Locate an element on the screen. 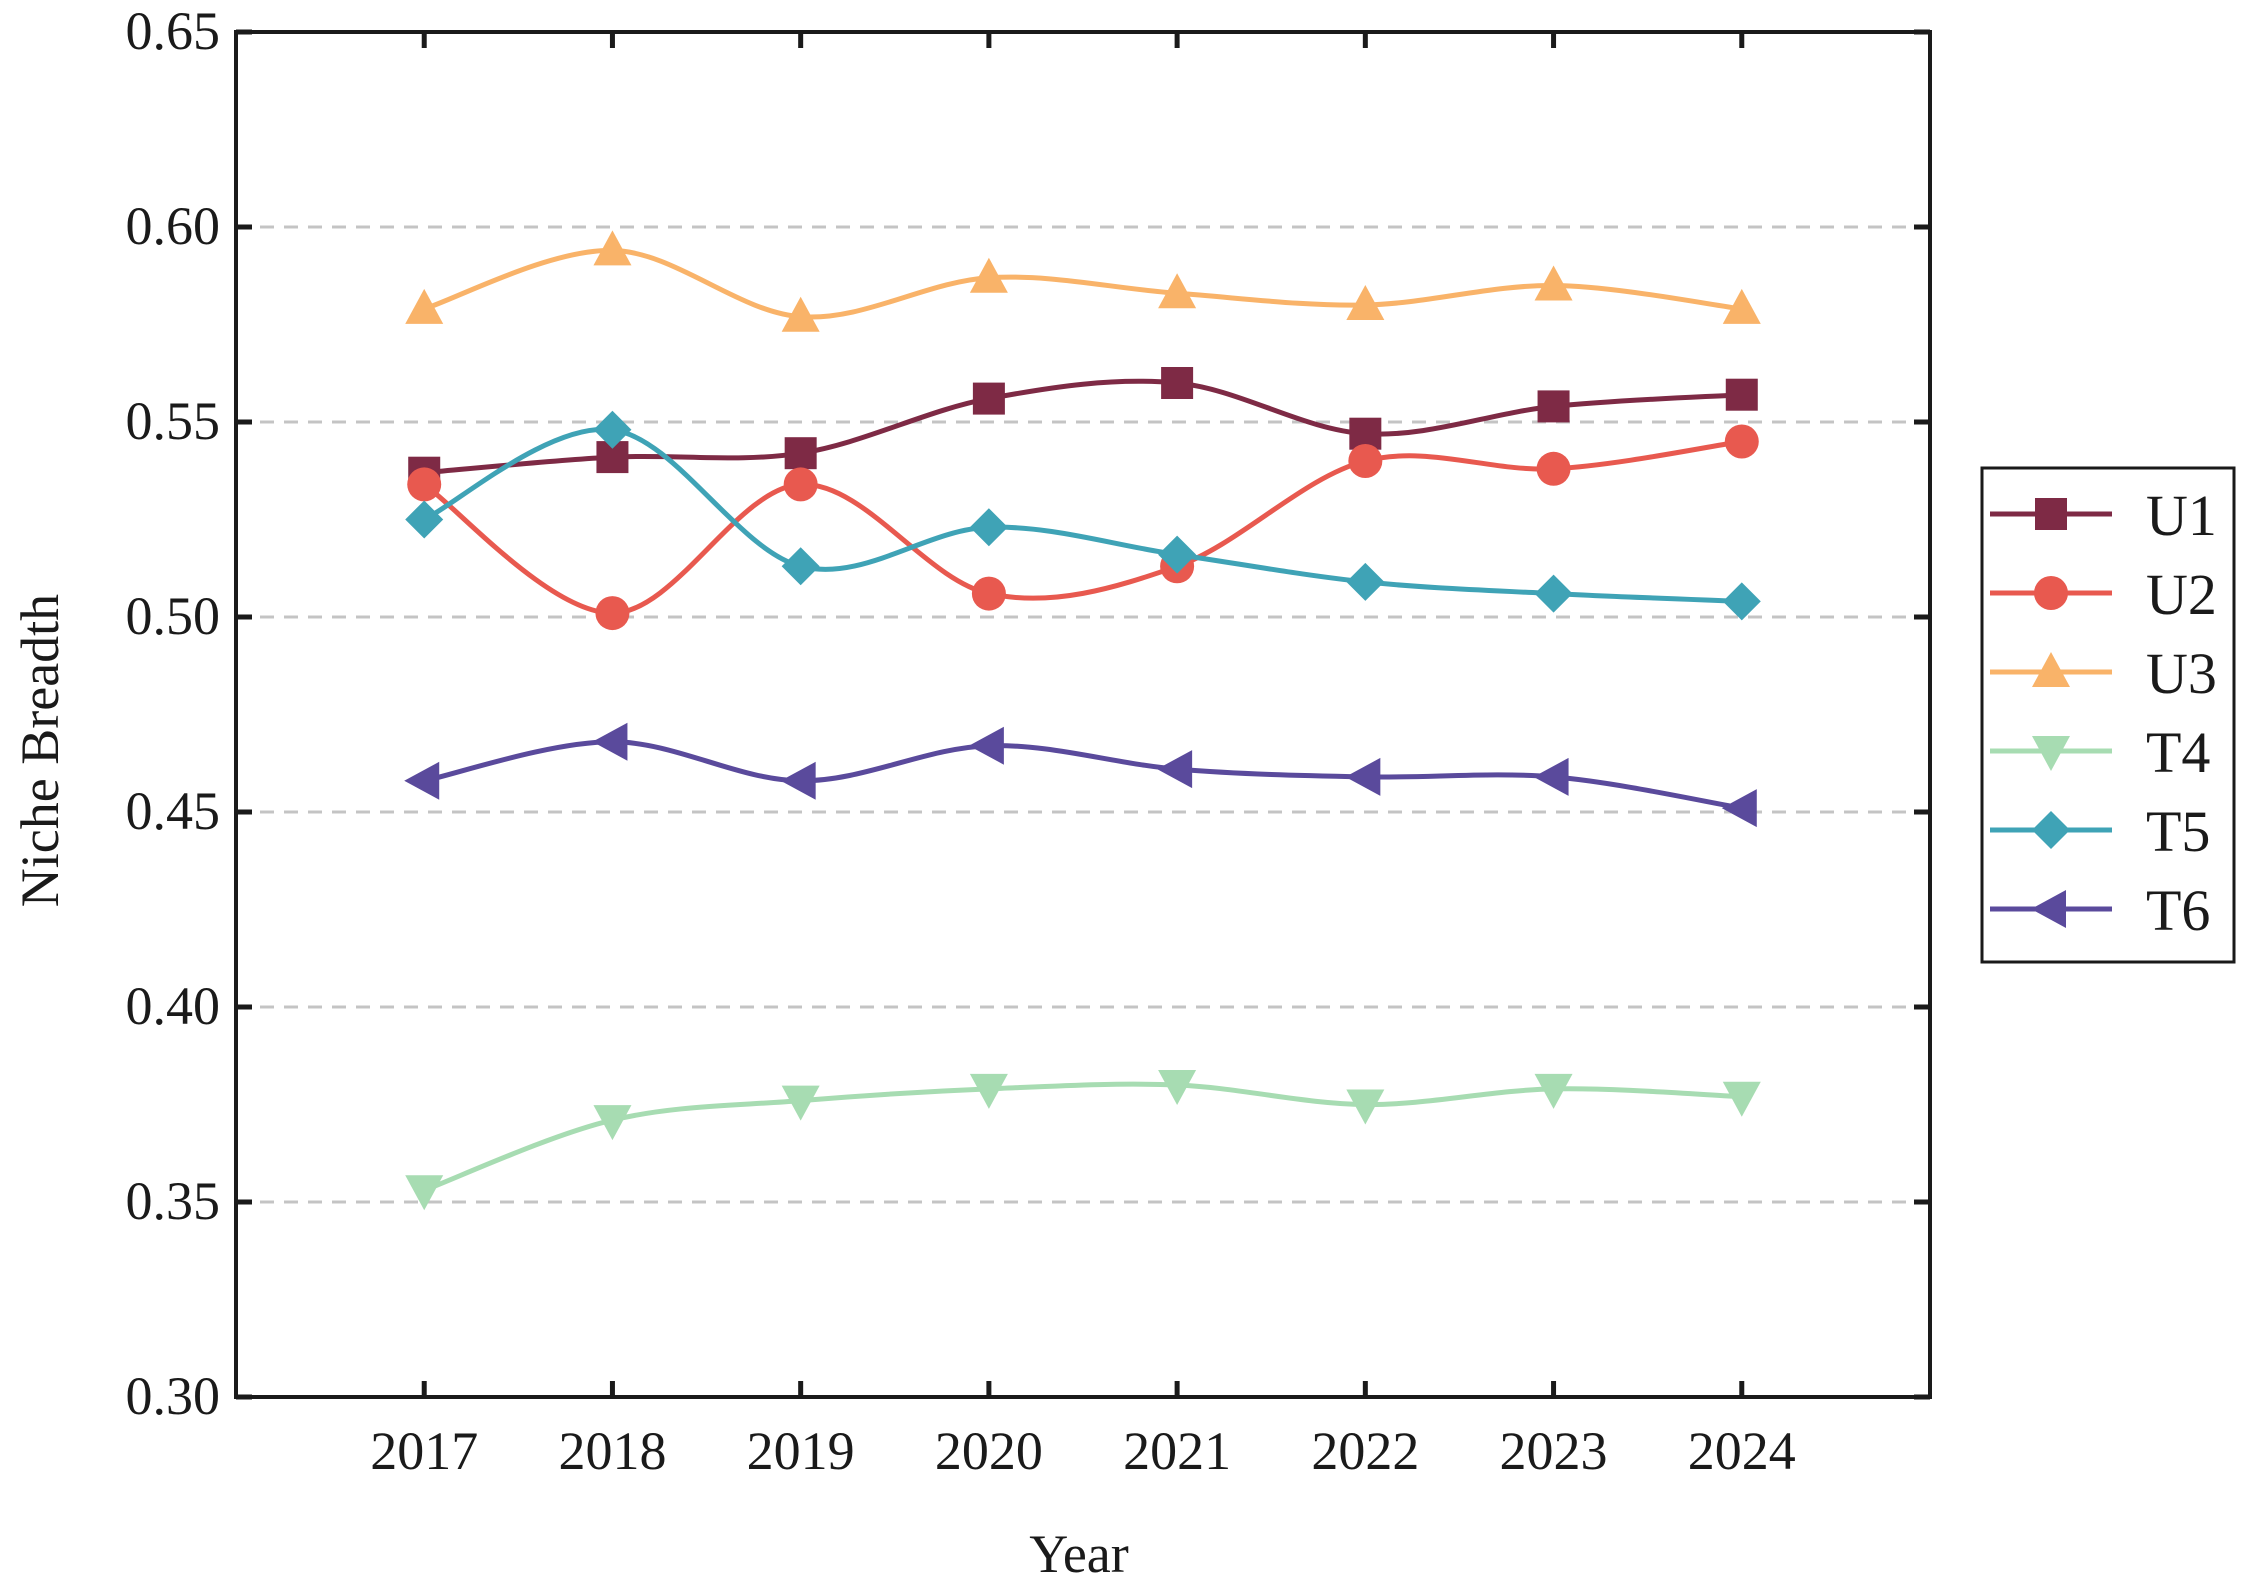 The width and height of the screenshot is (2246, 1583). series-line-t5 is located at coordinates (1082, 515).